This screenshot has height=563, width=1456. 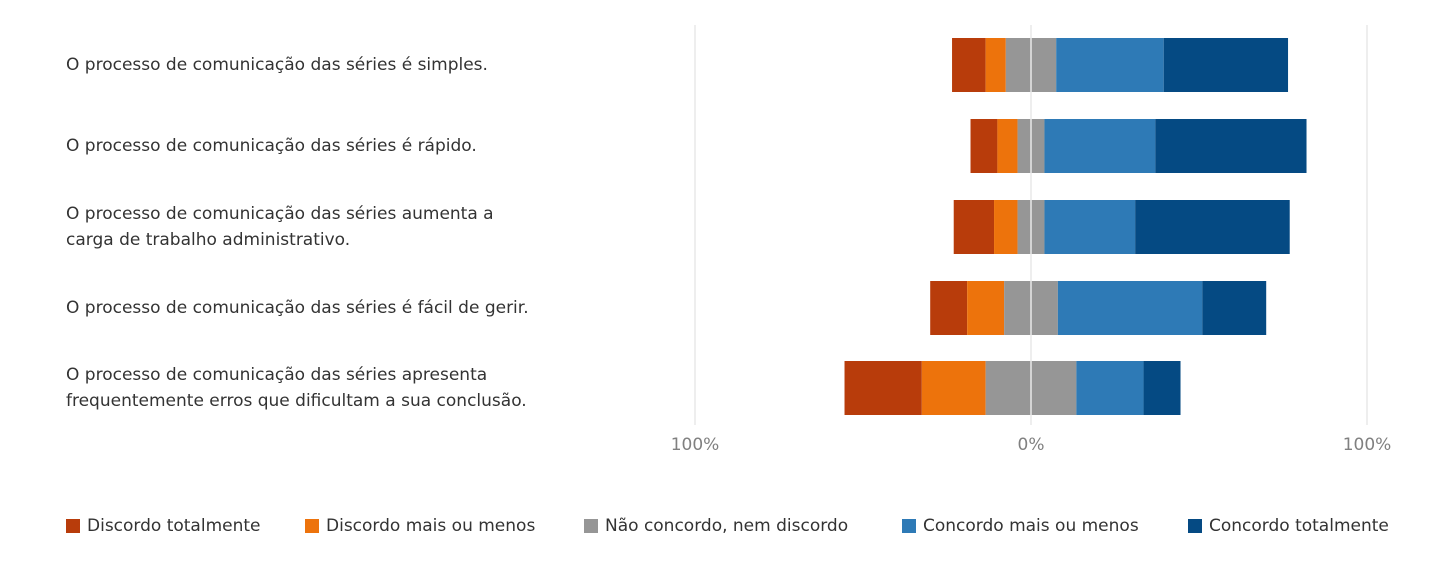 I want to click on legend-label: Concordo mais ou menos, so click(x=1031, y=526).